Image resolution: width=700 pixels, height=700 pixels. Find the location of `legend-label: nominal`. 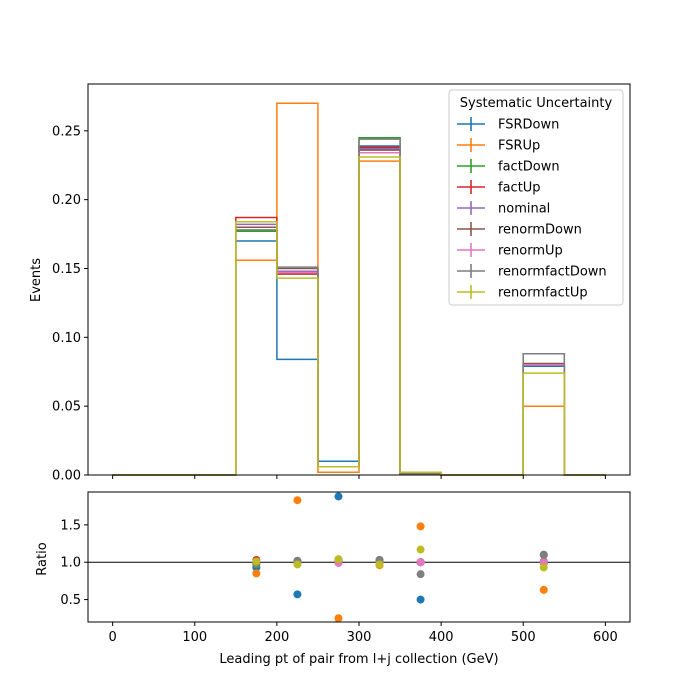

legend-label: nominal is located at coordinates (524, 209).